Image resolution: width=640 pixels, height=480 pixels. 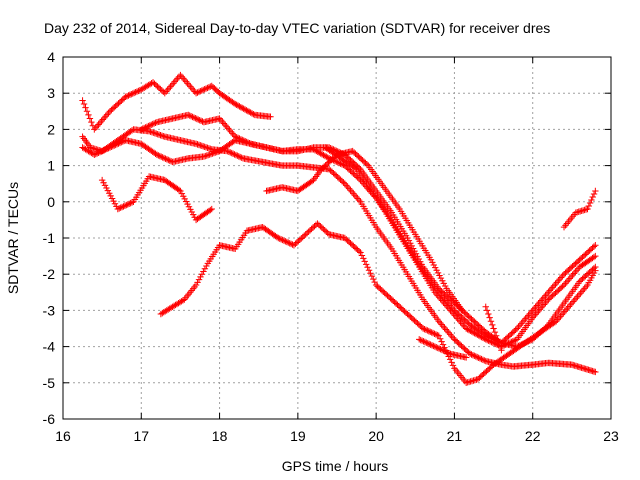 What do you see at coordinates (51, 129) in the screenshot?
I see `y-tick-label: 2` at bounding box center [51, 129].